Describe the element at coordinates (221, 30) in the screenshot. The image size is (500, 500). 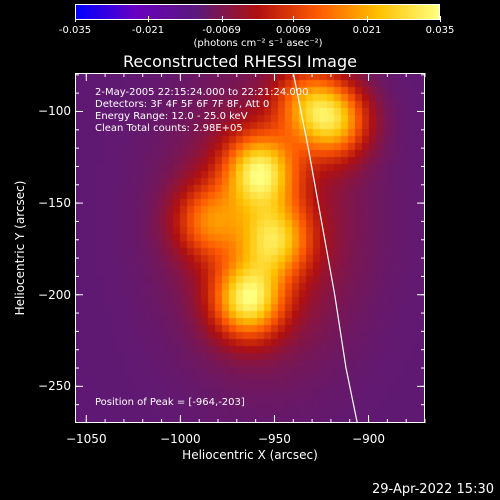
I see `colorbar-tick-label: -0.0069` at that location.